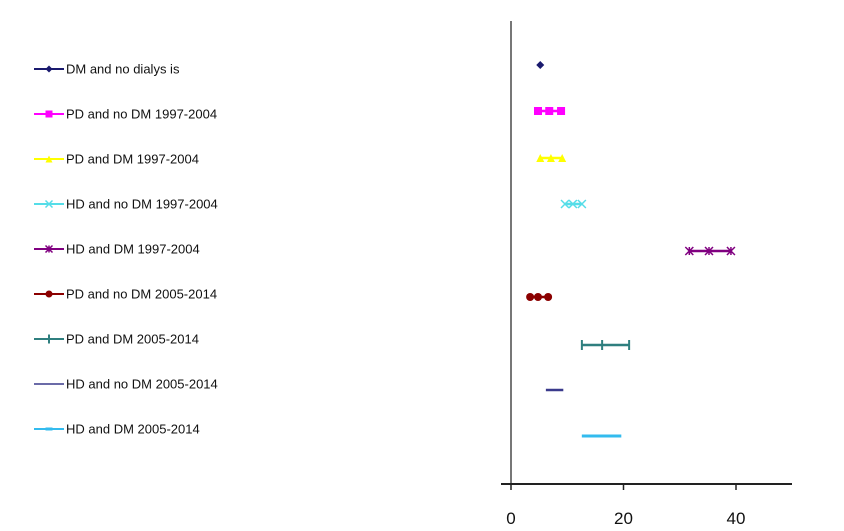 The width and height of the screenshot is (844, 531). I want to click on legend-item: DM and no dialys is, so click(107, 69).